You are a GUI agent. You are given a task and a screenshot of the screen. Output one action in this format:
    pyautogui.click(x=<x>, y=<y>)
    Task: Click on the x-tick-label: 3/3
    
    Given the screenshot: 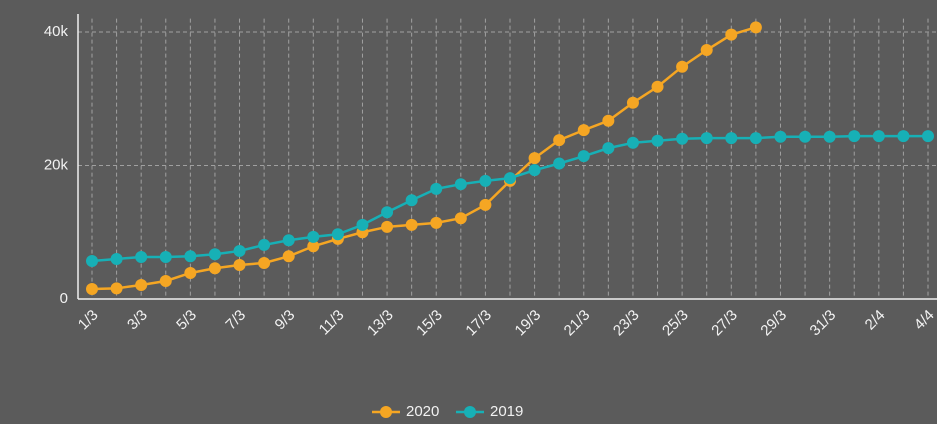 What is the action you would take?
    pyautogui.click(x=137, y=320)
    